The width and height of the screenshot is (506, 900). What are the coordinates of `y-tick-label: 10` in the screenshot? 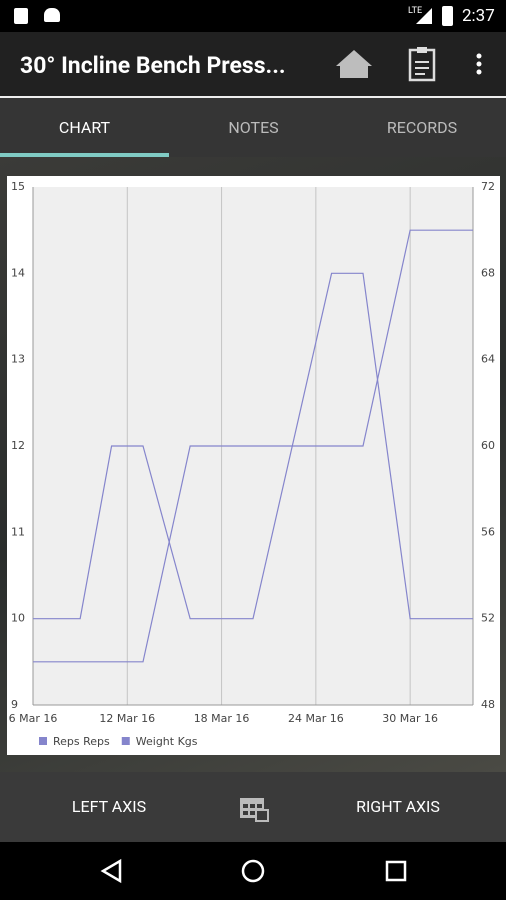 It's located at (18, 618).